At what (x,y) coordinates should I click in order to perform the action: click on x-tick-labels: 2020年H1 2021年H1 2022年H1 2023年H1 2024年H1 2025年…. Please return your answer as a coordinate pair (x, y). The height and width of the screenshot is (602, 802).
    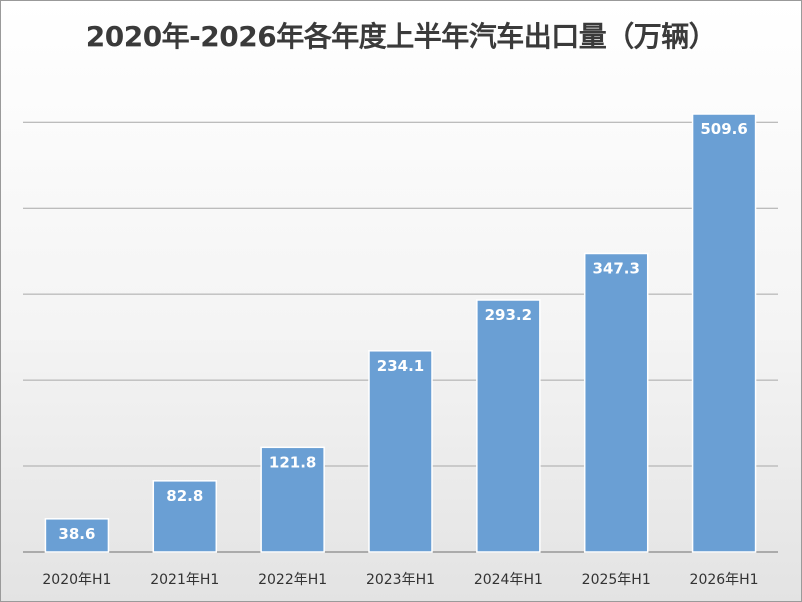
    Looking at the image, I should click on (400, 580).